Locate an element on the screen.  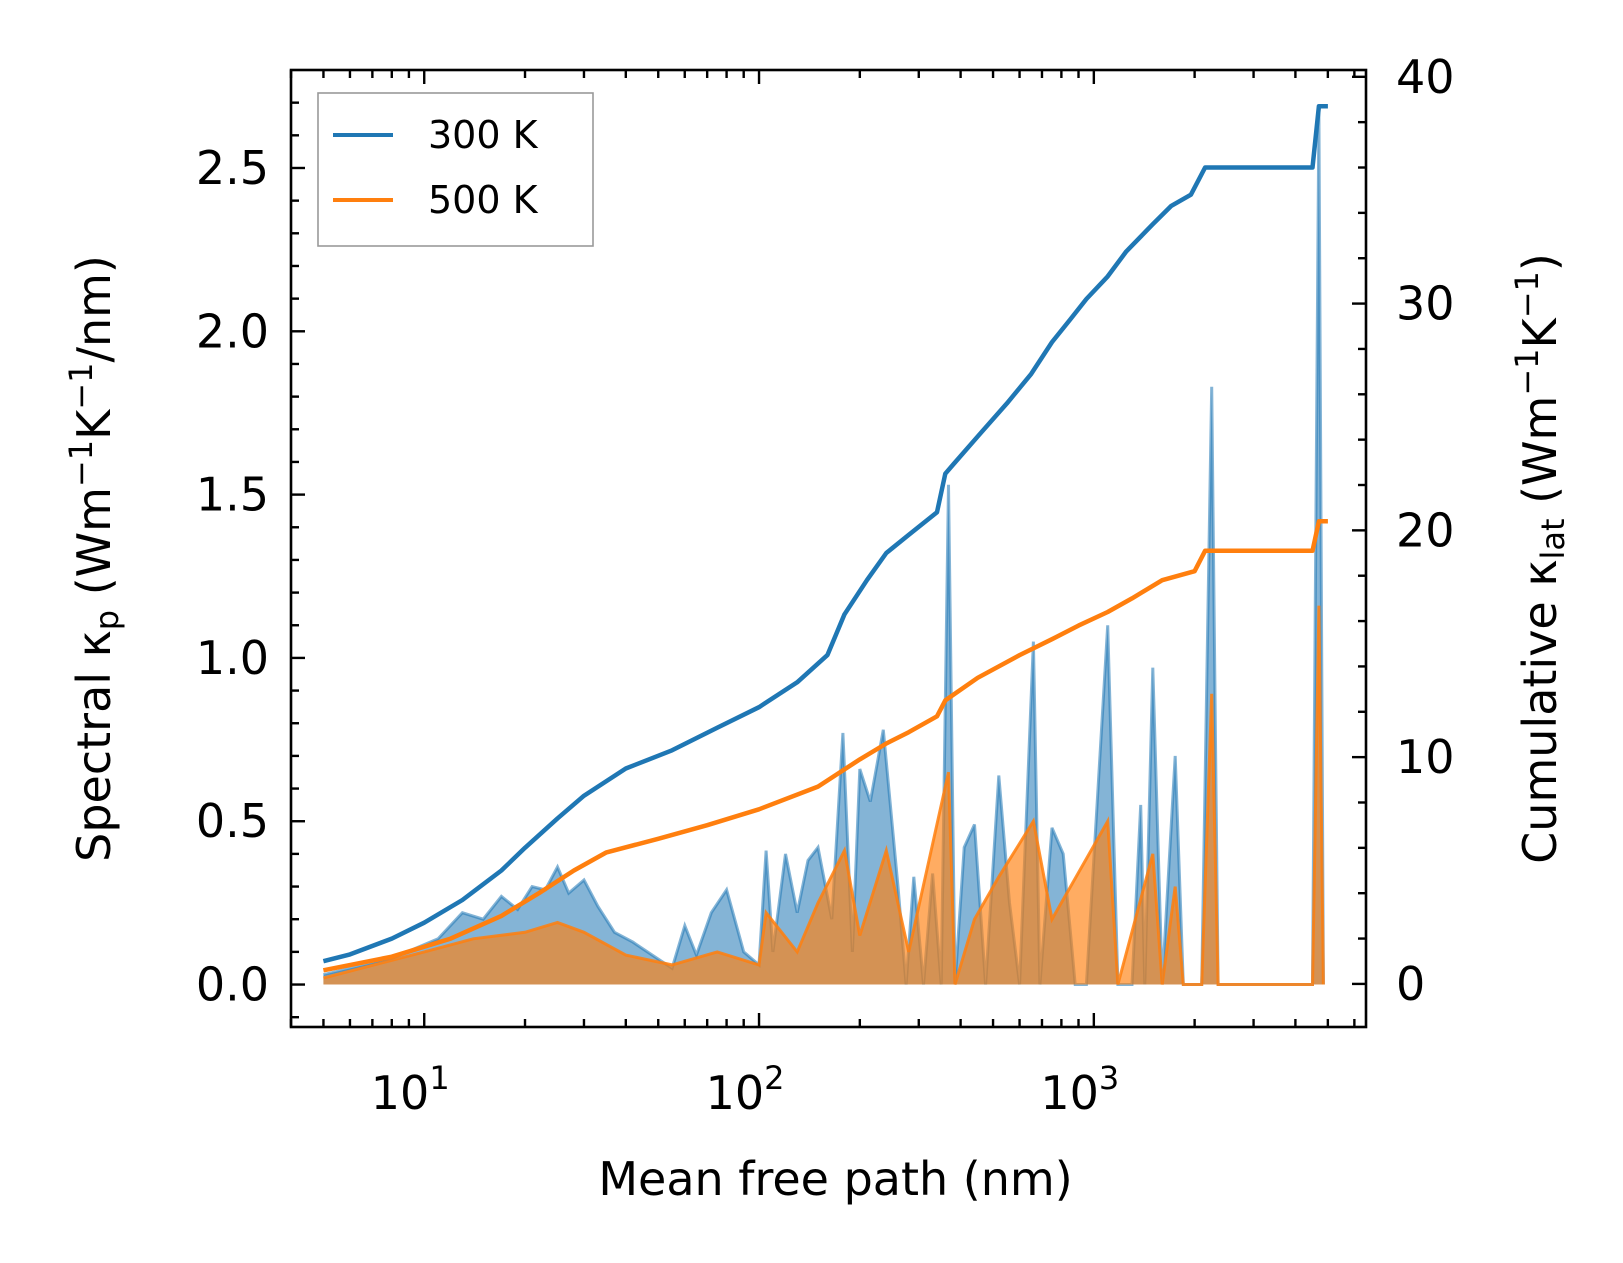
legend-box is located at coordinates (455, 169).